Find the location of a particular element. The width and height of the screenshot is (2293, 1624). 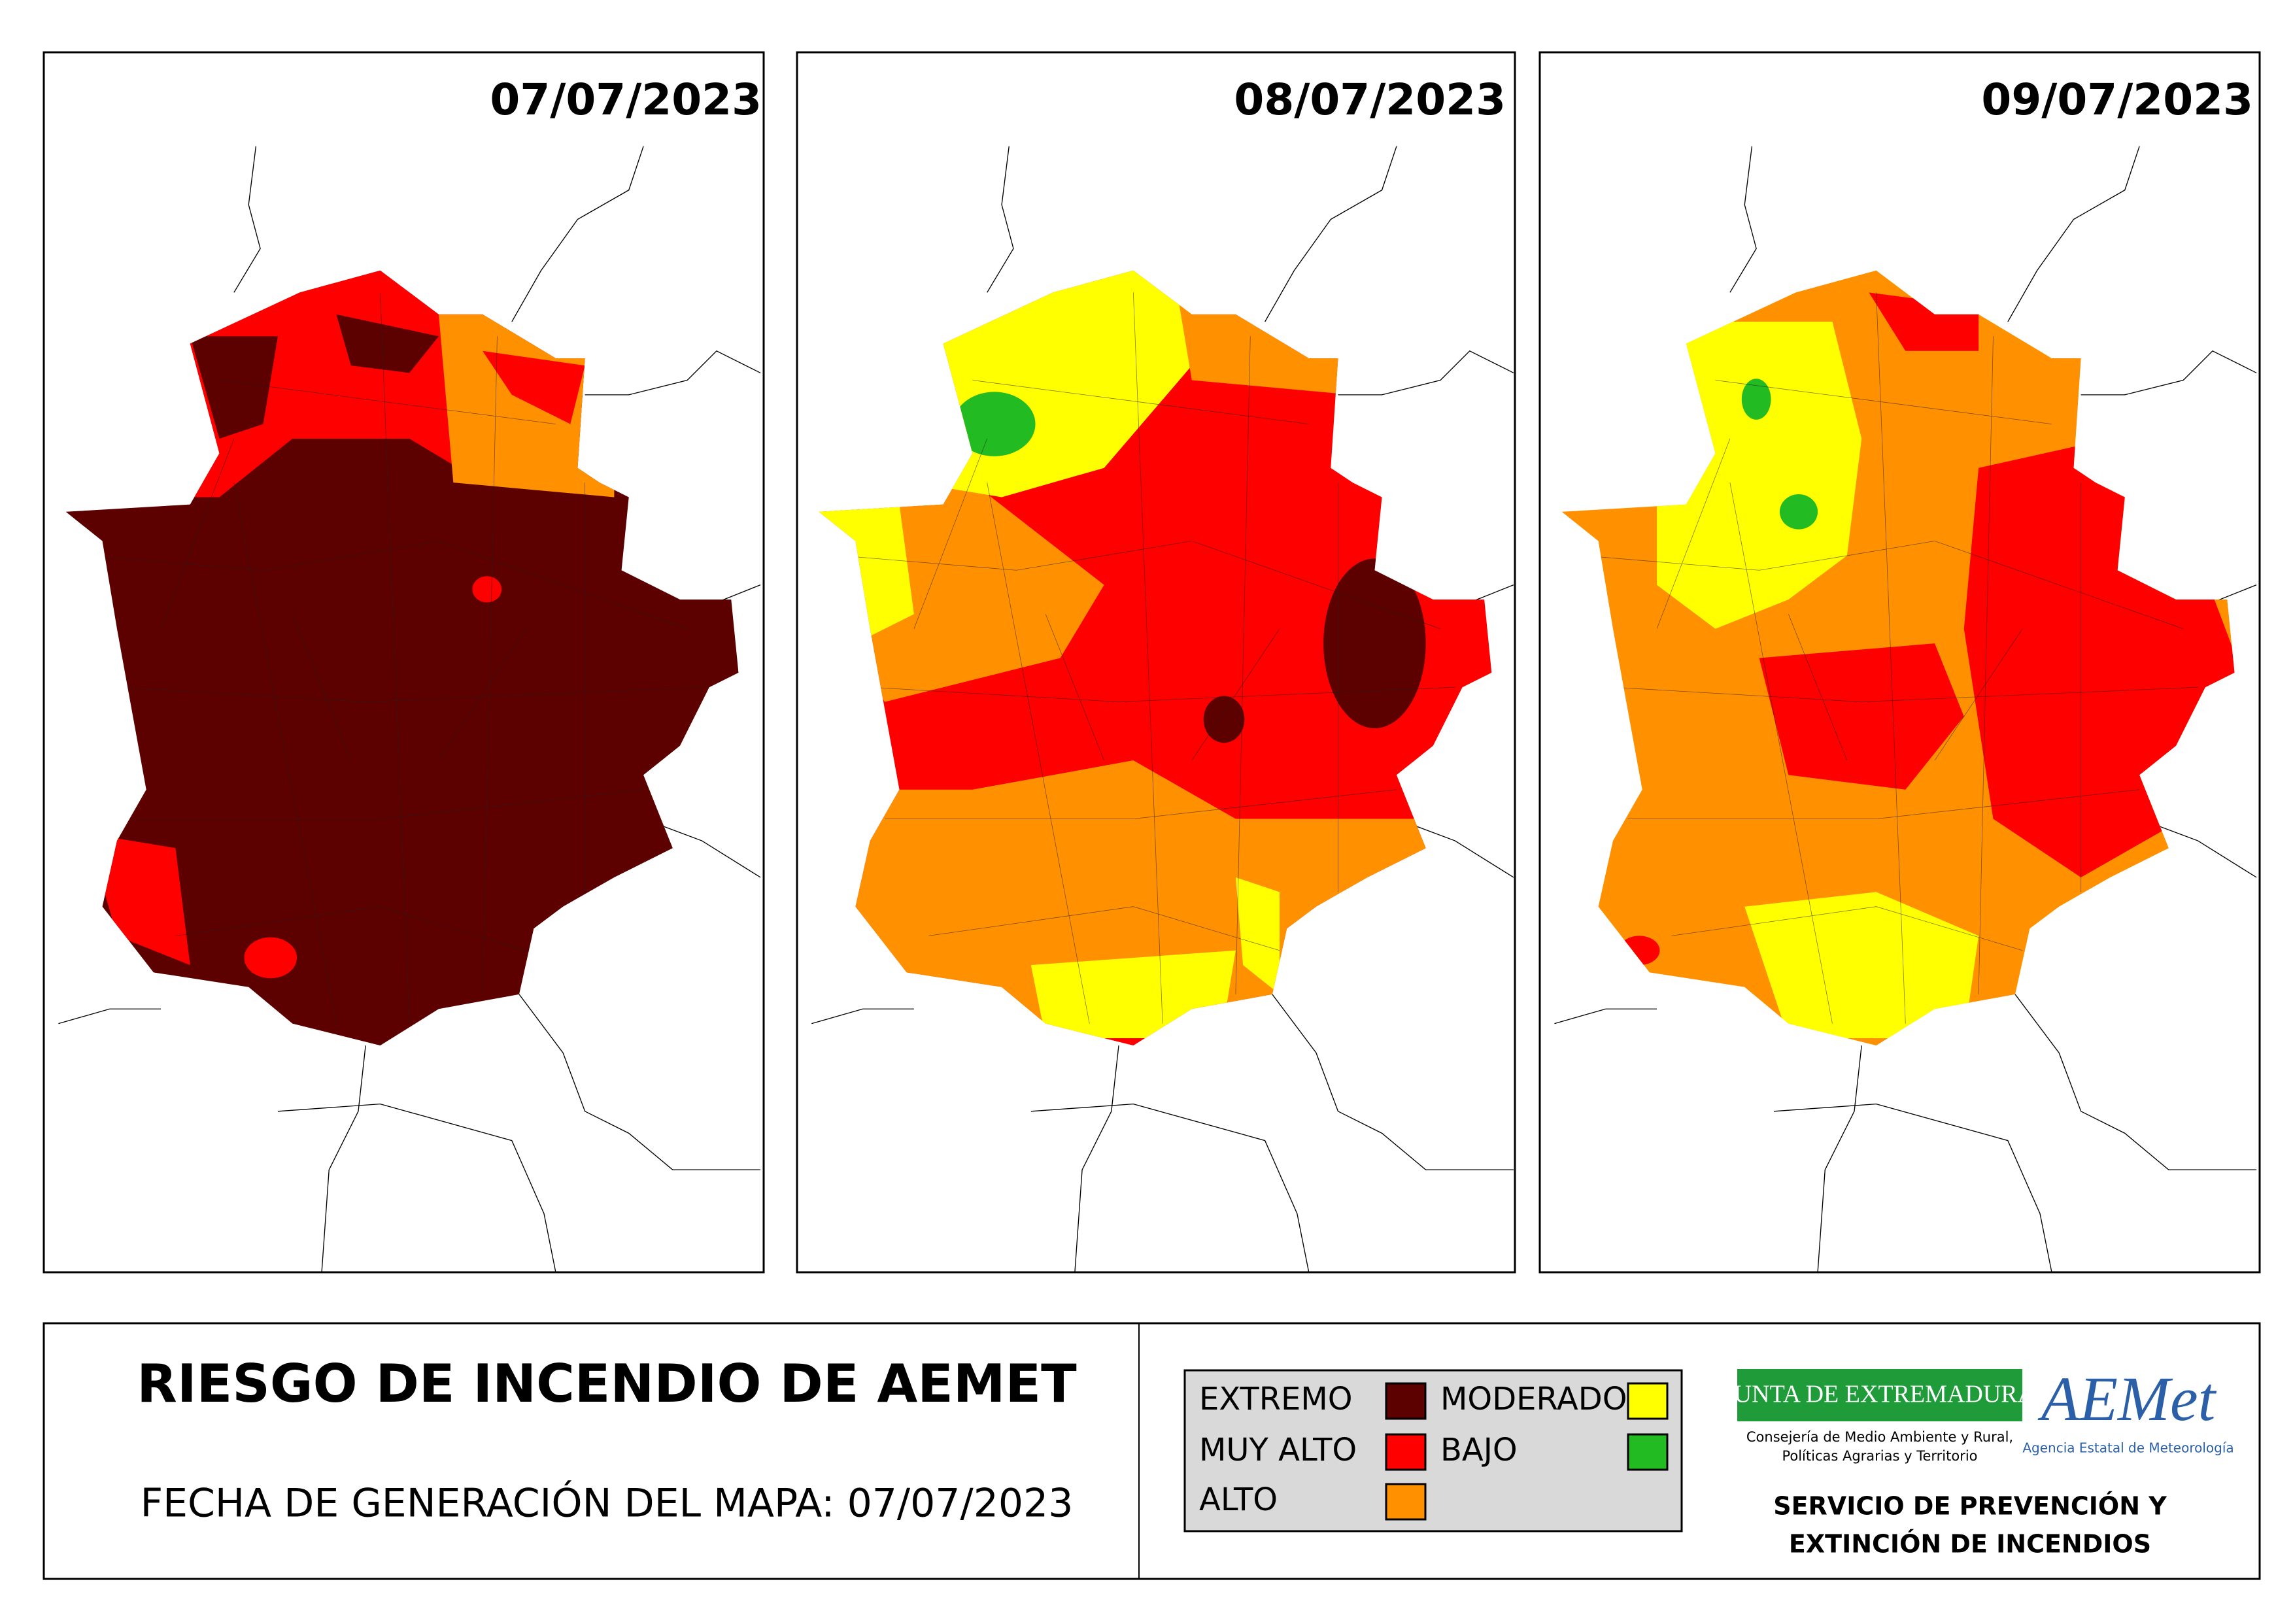

legend: EXTREMO MUY ALTO ALTO MODERADO BAJO is located at coordinates (1434, 1451).